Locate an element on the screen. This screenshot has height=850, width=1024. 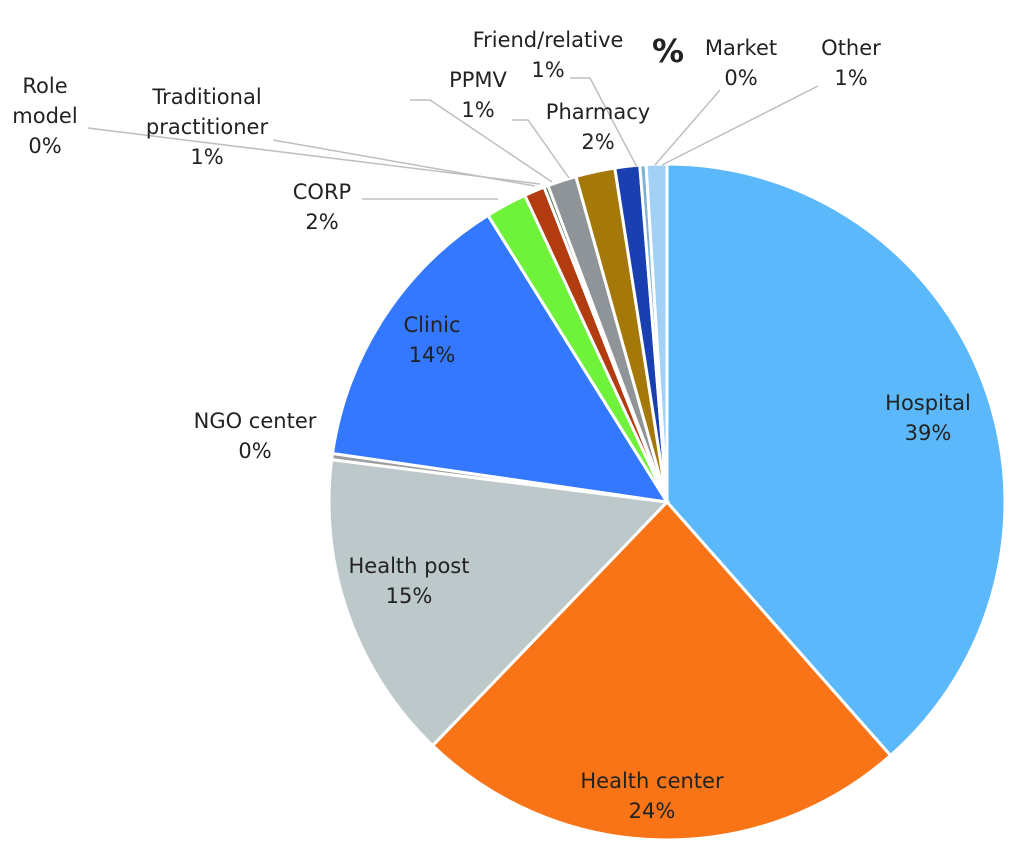
name-label-hospital: Hospital is located at coordinates (928, 403).